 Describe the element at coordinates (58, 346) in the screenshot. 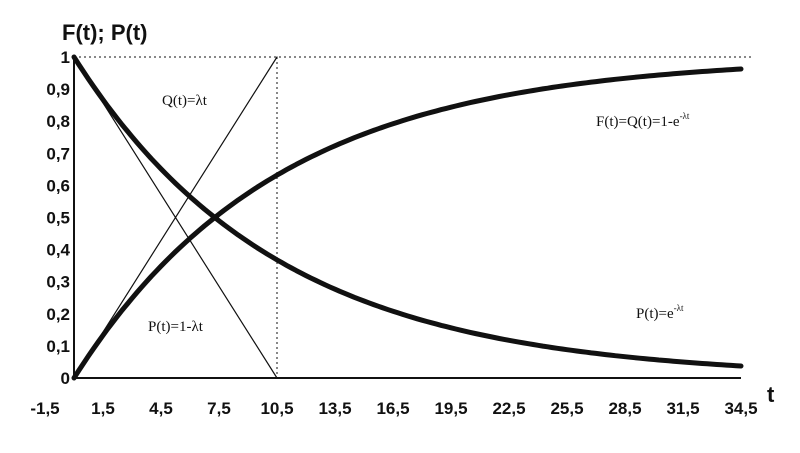

I see `y-tick-label: 0,1` at that location.